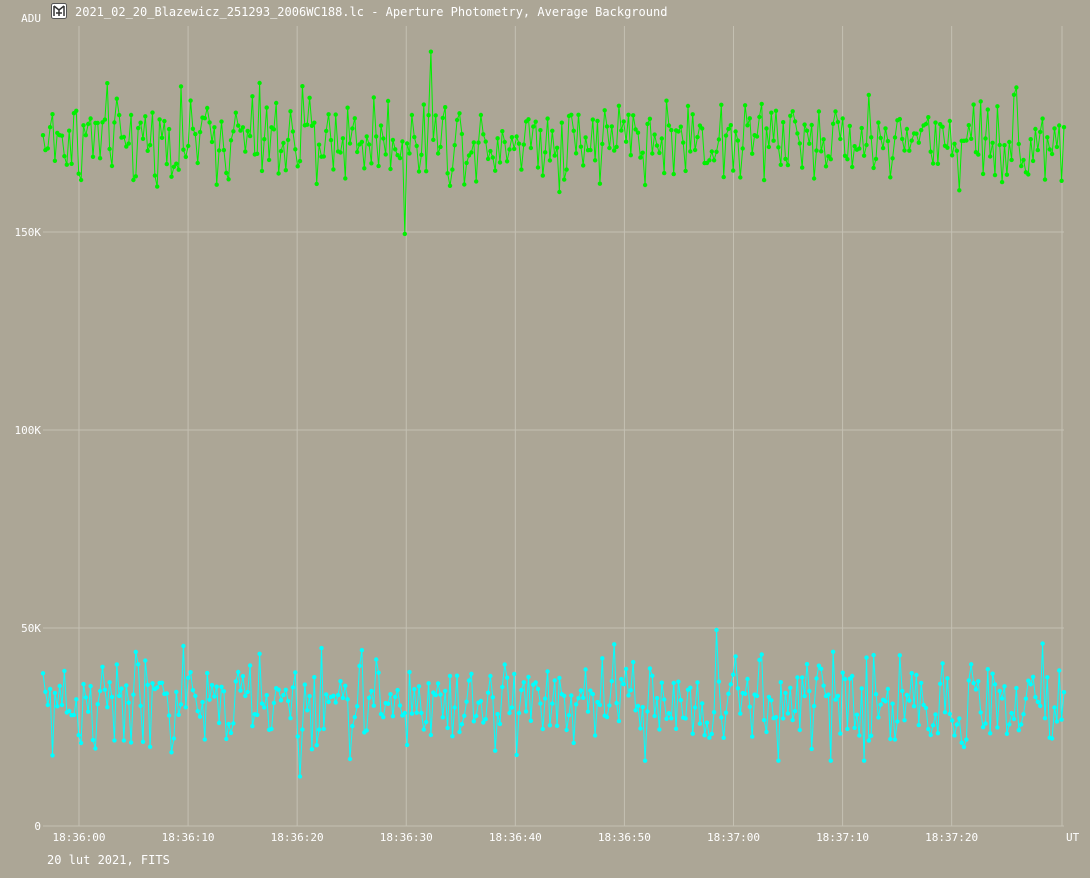 Image resolution: width=1090 pixels, height=878 pixels. What do you see at coordinates (733, 837) in the screenshot?
I see `x-tick-label: 18:37:00` at bounding box center [733, 837].